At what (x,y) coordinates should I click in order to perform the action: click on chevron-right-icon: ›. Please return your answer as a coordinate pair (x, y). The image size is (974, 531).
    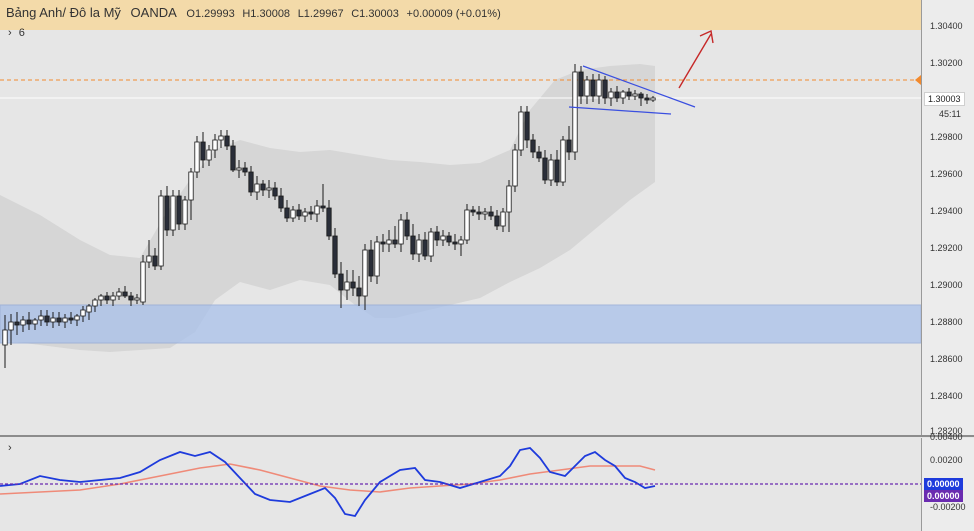
    Looking at the image, I should click on (10, 448).